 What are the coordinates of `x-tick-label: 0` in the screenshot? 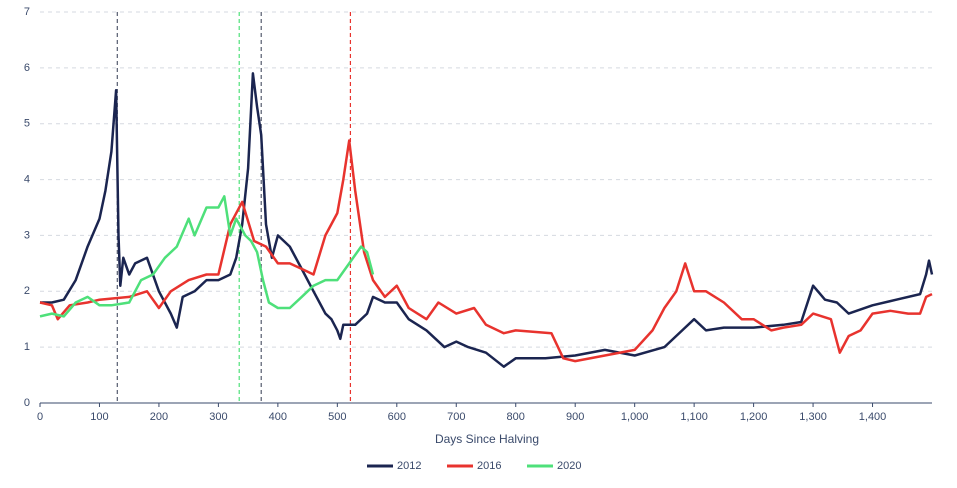 It's located at (40, 417).